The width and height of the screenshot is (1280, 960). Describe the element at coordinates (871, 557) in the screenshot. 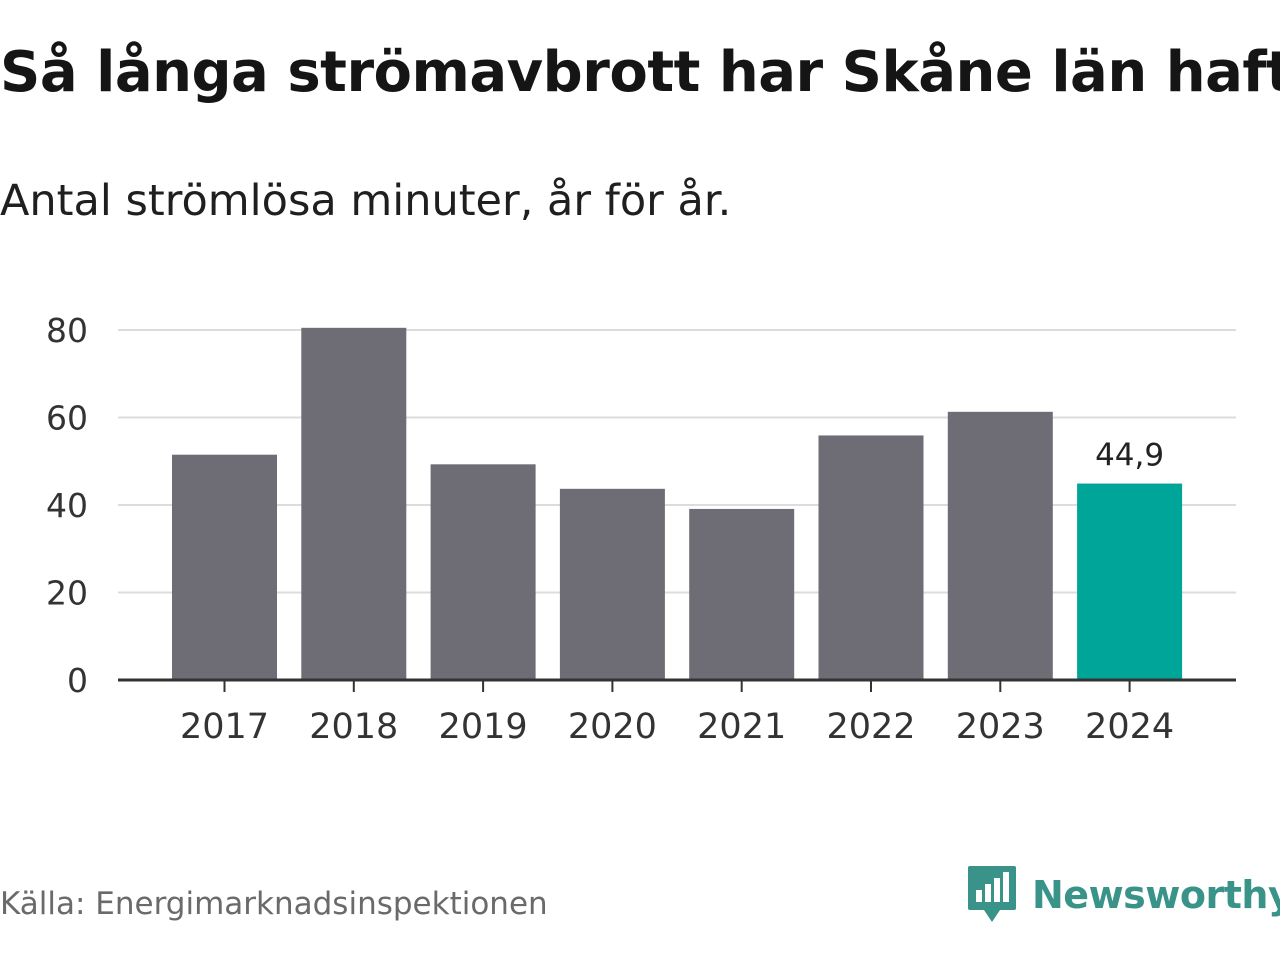

I see `bar-2022` at that location.